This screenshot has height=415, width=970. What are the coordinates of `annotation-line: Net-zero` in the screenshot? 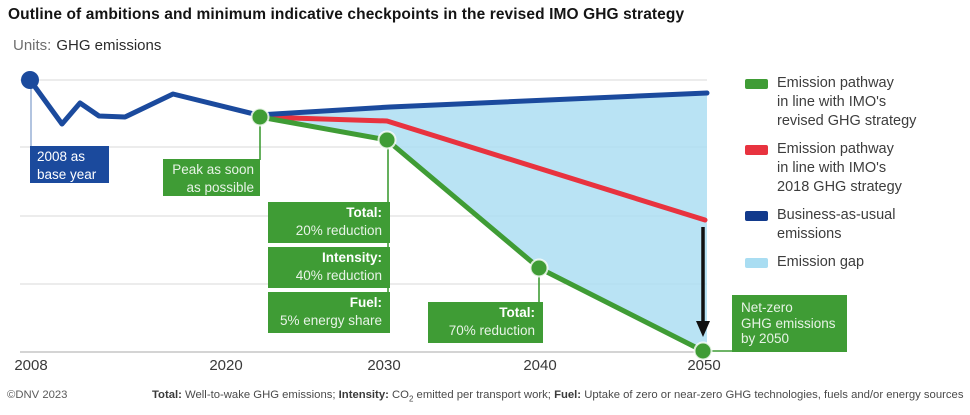 It's located at (767, 307).